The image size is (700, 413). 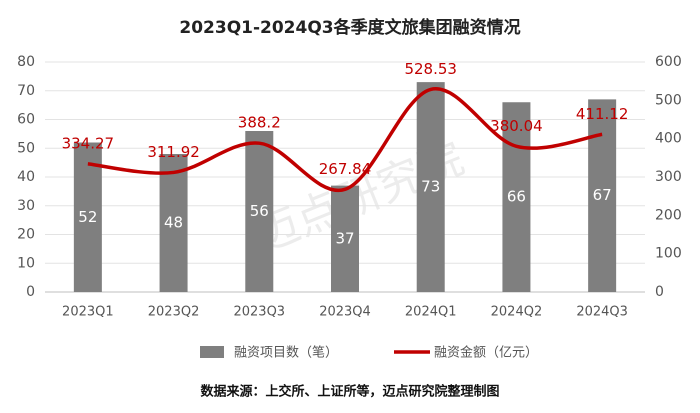 I want to click on y-tick-label: 40, so click(x=26, y=177).